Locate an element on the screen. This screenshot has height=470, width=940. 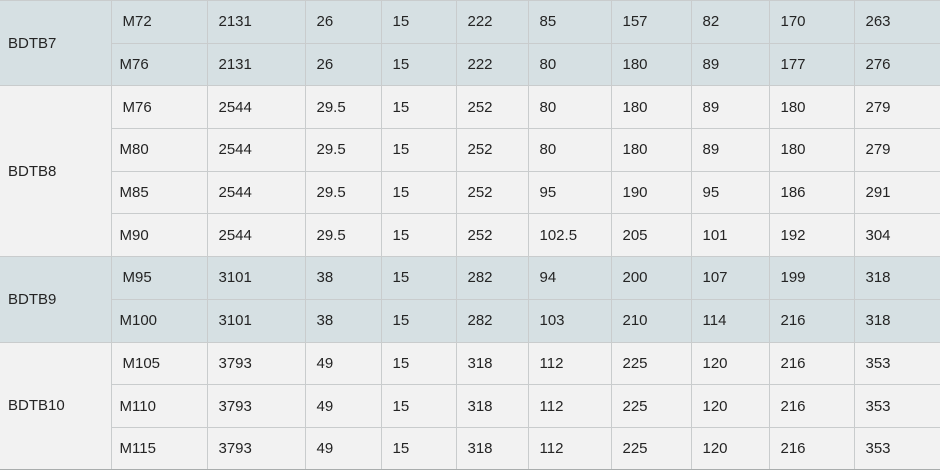
value-cell: 94 is located at coordinates (570, 278).